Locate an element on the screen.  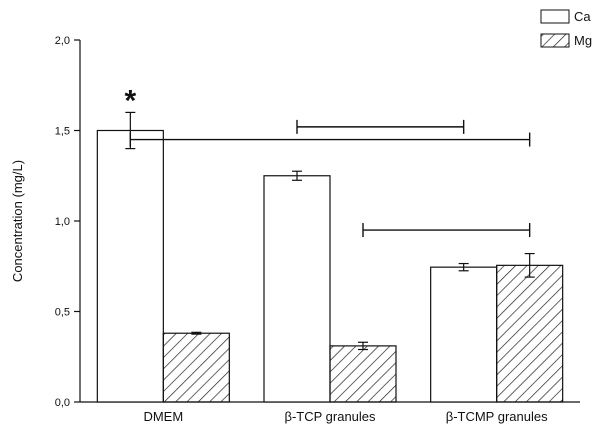
legend-swatch-ca is located at coordinates (555, 16).